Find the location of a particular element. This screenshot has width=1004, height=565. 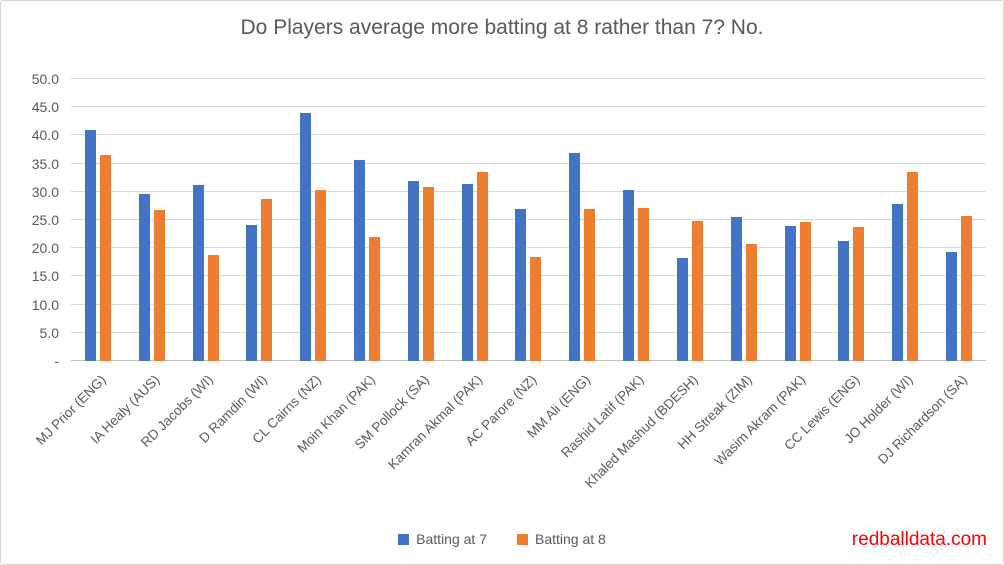

legend-item-batting-at-8: Batting at 8 is located at coordinates (561, 539).